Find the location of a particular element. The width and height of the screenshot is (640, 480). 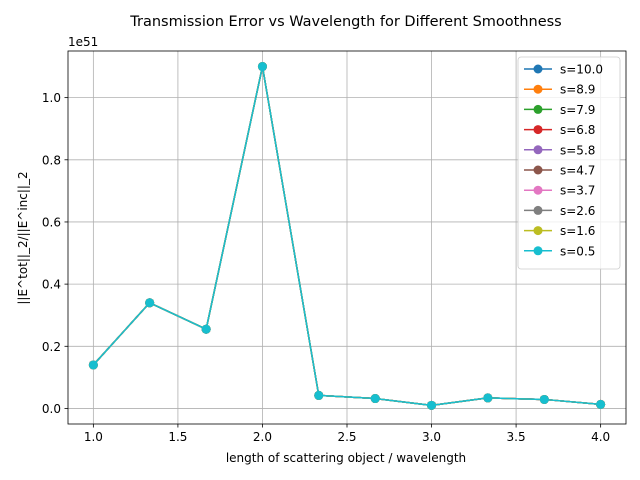

legend-label: s=6.8 is located at coordinates (577, 130).